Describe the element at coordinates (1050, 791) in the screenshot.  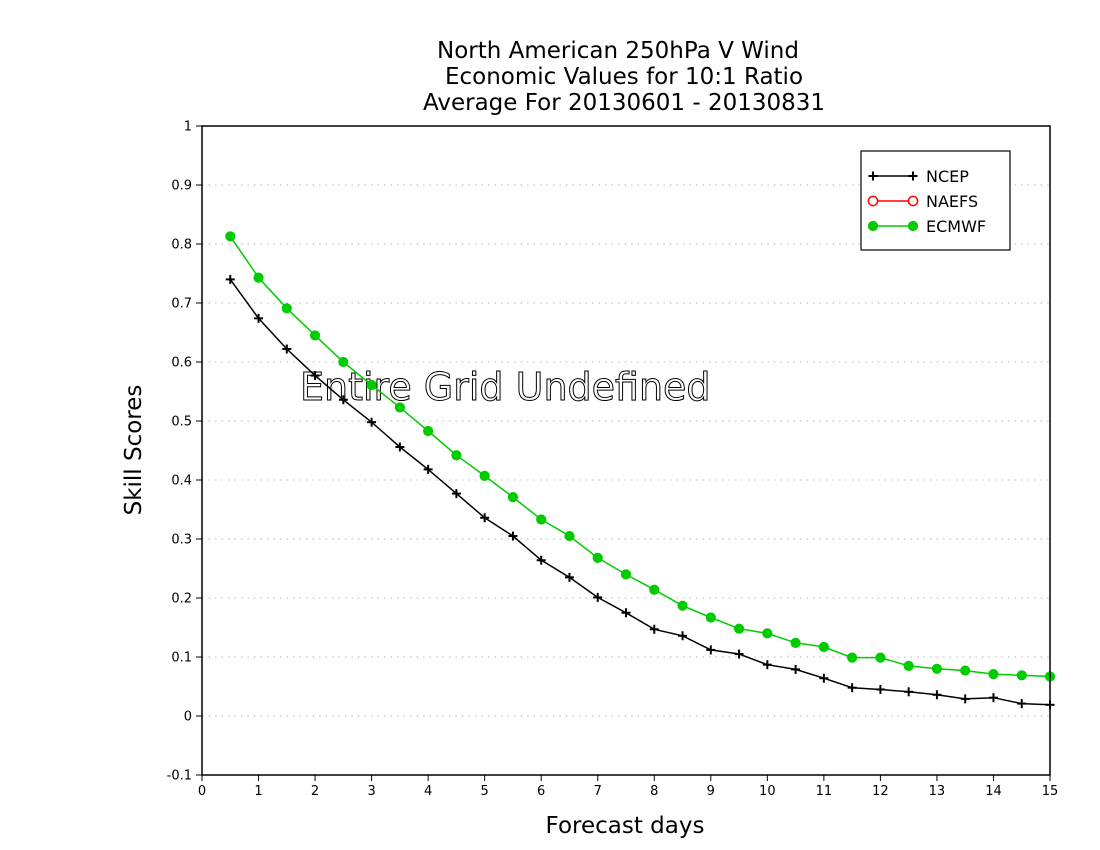
I see `x-tick-label: 15` at that location.